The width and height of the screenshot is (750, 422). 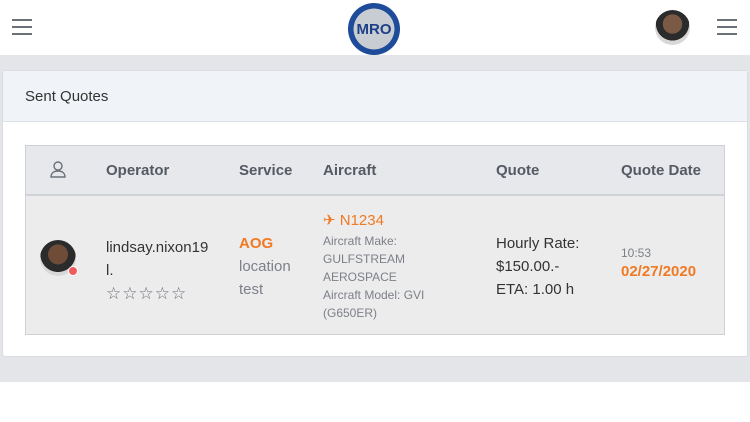 What do you see at coordinates (659, 263) in the screenshot?
I see `date-cell: 10:53 02/27/2020` at bounding box center [659, 263].